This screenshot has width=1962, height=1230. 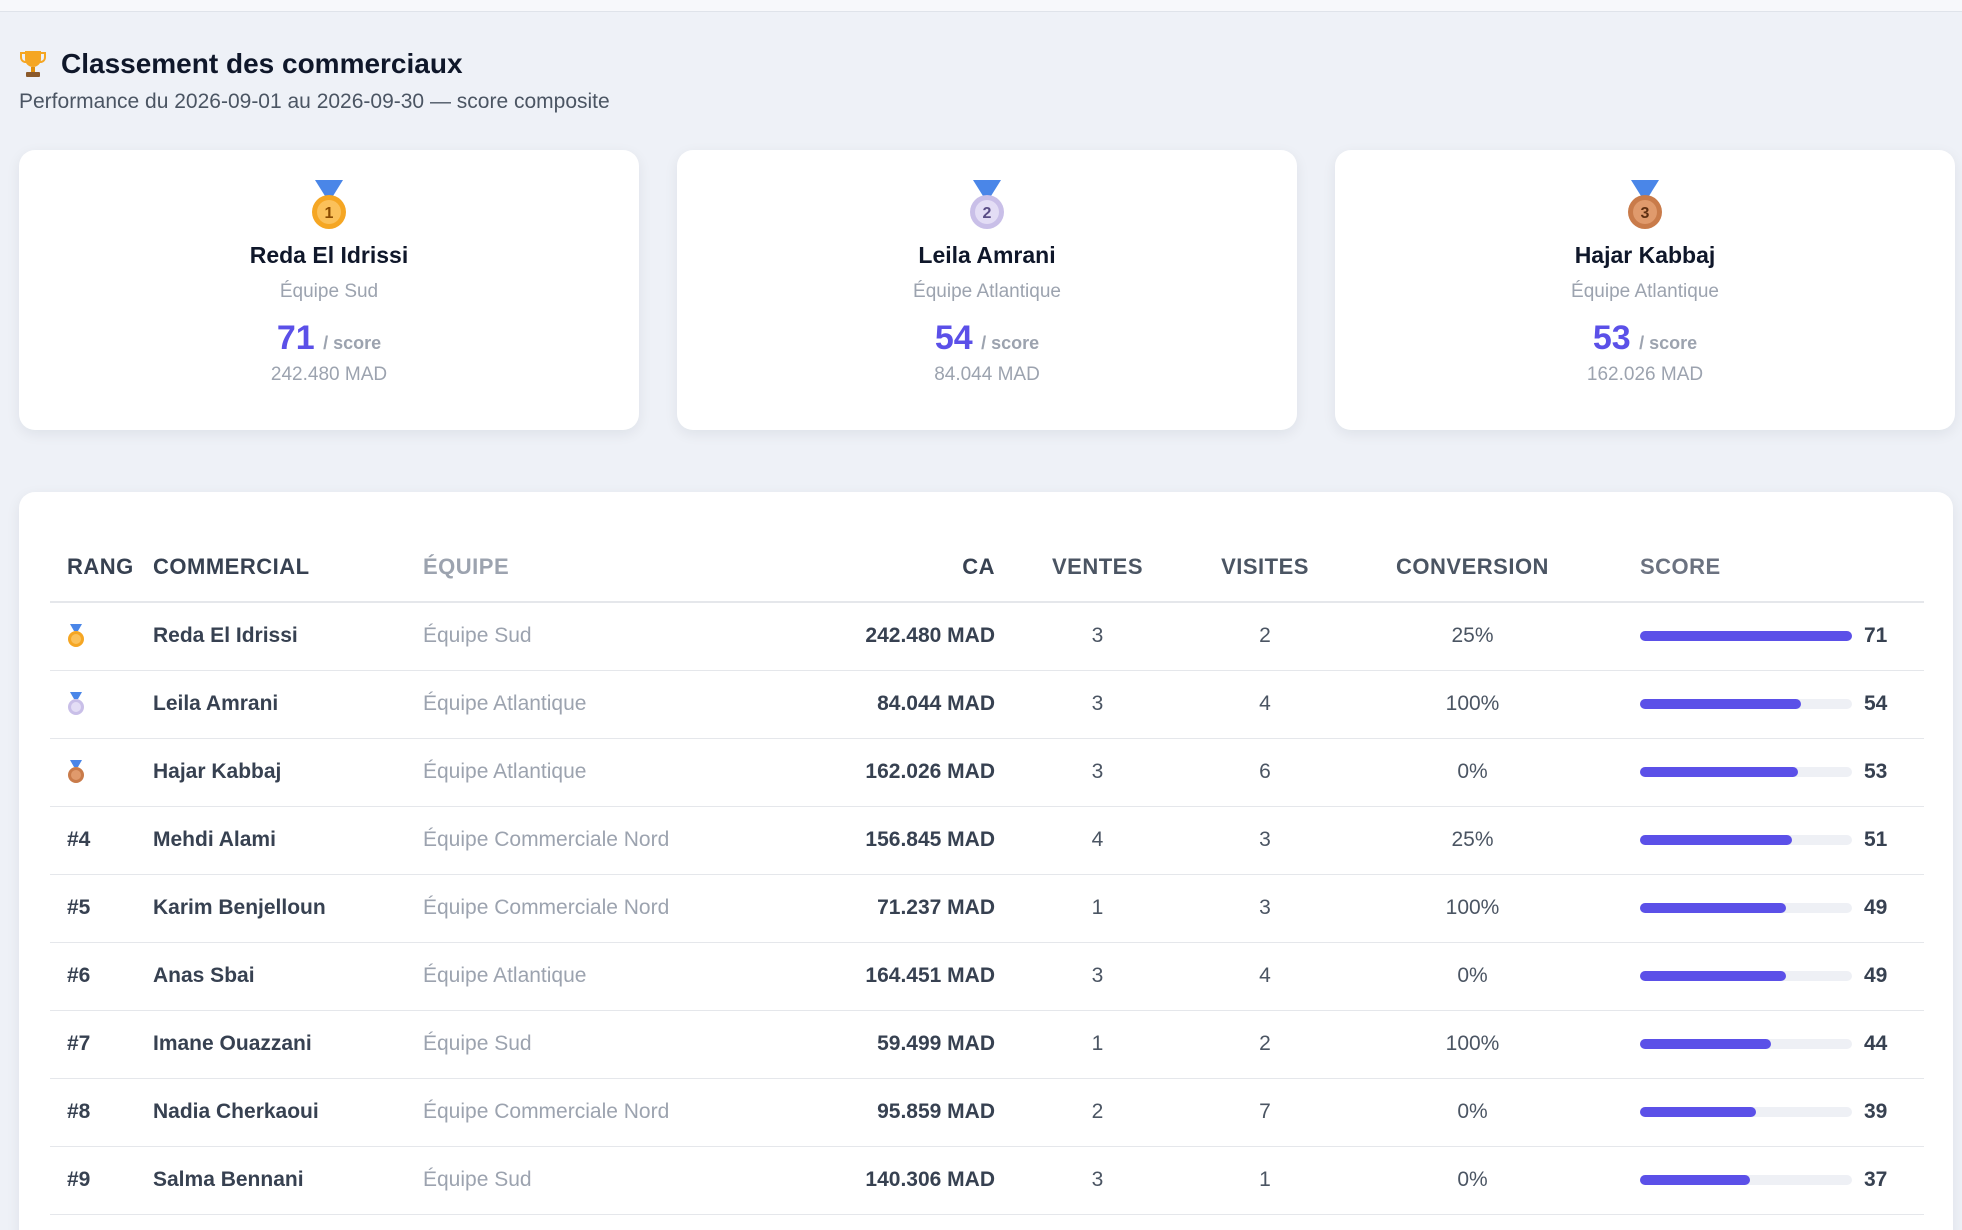 I want to click on score-value: 49, so click(x=1876, y=976).